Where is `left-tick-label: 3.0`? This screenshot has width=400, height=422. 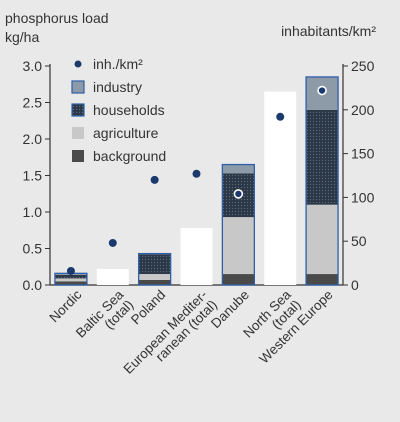 left-tick-label: 3.0 is located at coordinates (33, 66).